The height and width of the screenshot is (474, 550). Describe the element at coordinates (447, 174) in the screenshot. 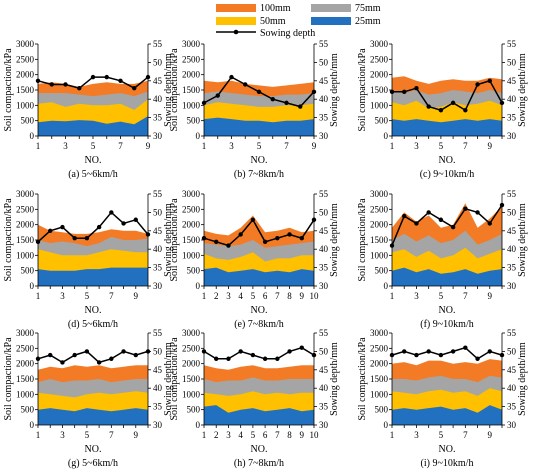

I see `panel-caption: (c) 9~10km/h` at that location.